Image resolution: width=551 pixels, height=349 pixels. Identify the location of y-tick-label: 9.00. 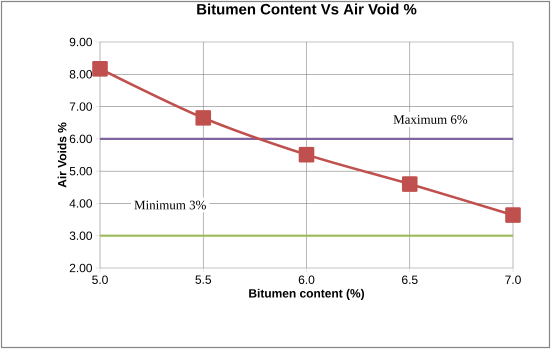
(81, 42).